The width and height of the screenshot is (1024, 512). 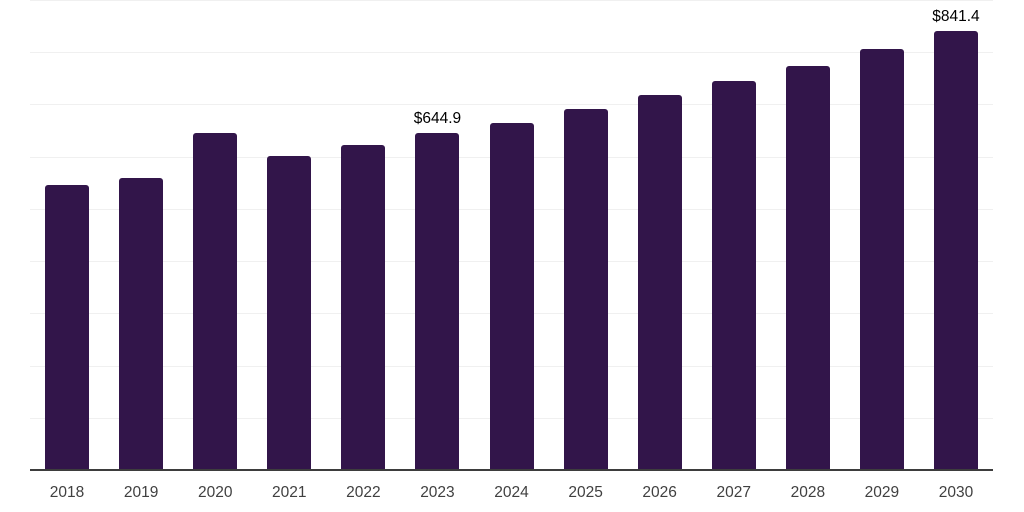 What do you see at coordinates (511, 470) in the screenshot?
I see `x-axis-line` at bounding box center [511, 470].